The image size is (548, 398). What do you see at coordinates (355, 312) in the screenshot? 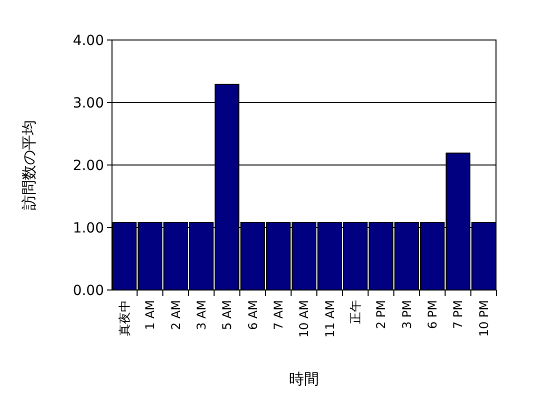
I see `x-tick-label: 正午` at bounding box center [355, 312].